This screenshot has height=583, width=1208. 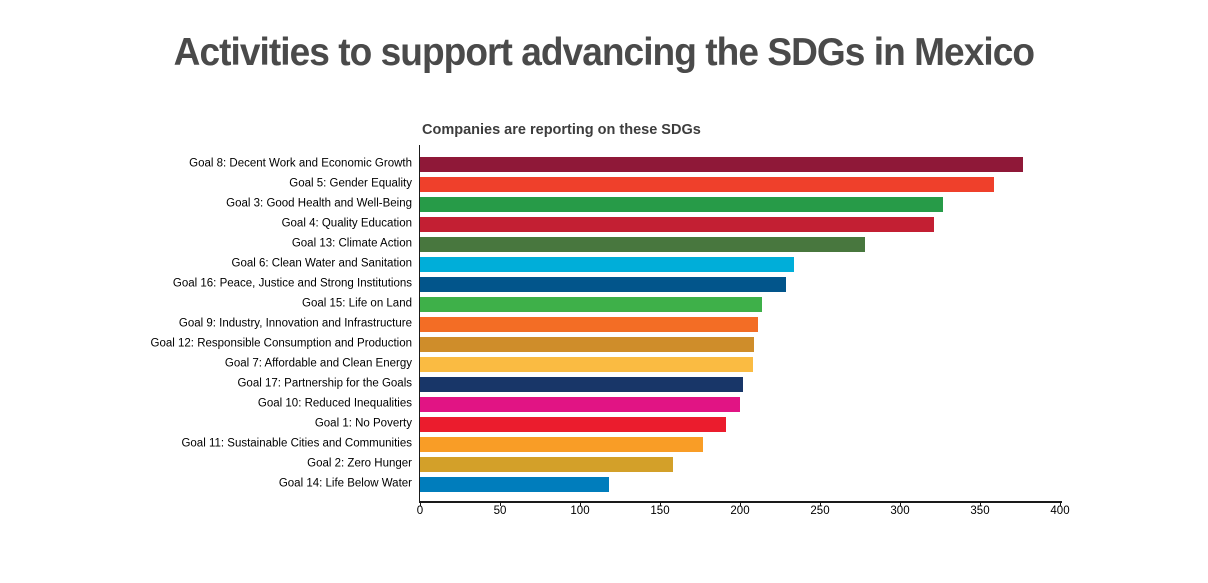 I want to click on y-label-goal-1: Goal 1: No Poverty, so click(x=363, y=423).